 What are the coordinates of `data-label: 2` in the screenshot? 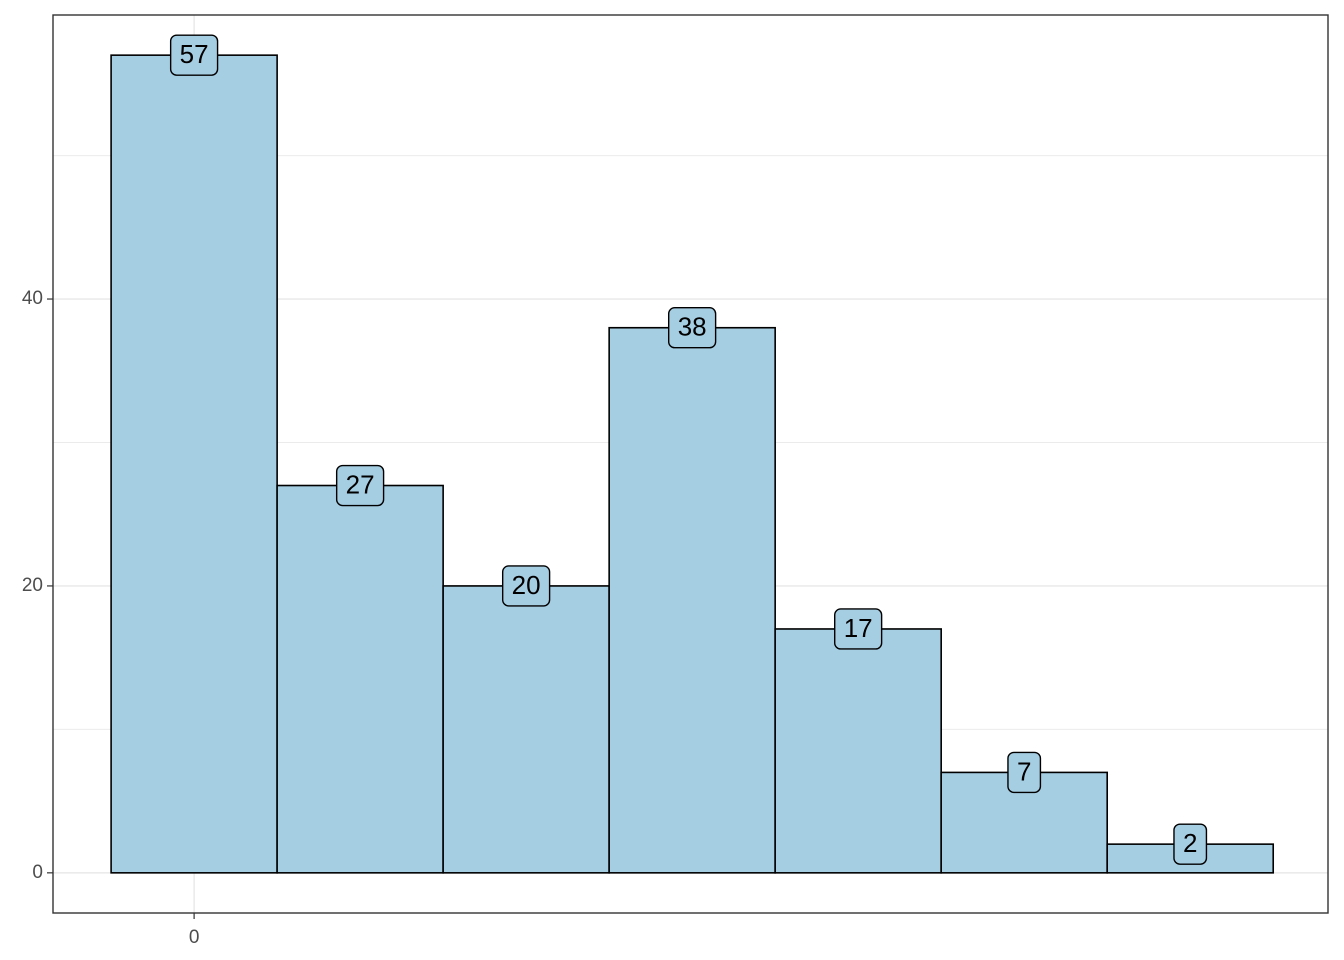 It's located at (1190, 843).